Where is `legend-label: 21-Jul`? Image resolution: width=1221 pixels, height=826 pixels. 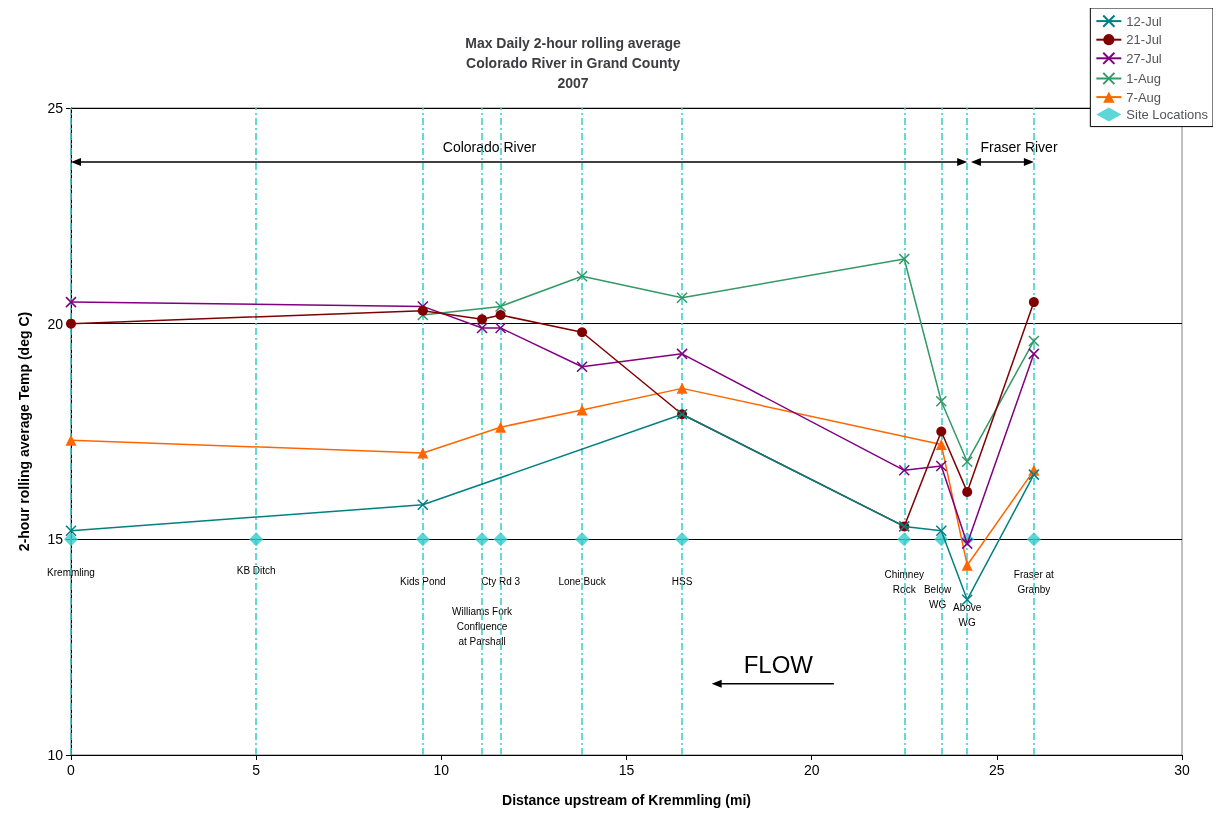
legend-label: 21-Jul is located at coordinates (1144, 40).